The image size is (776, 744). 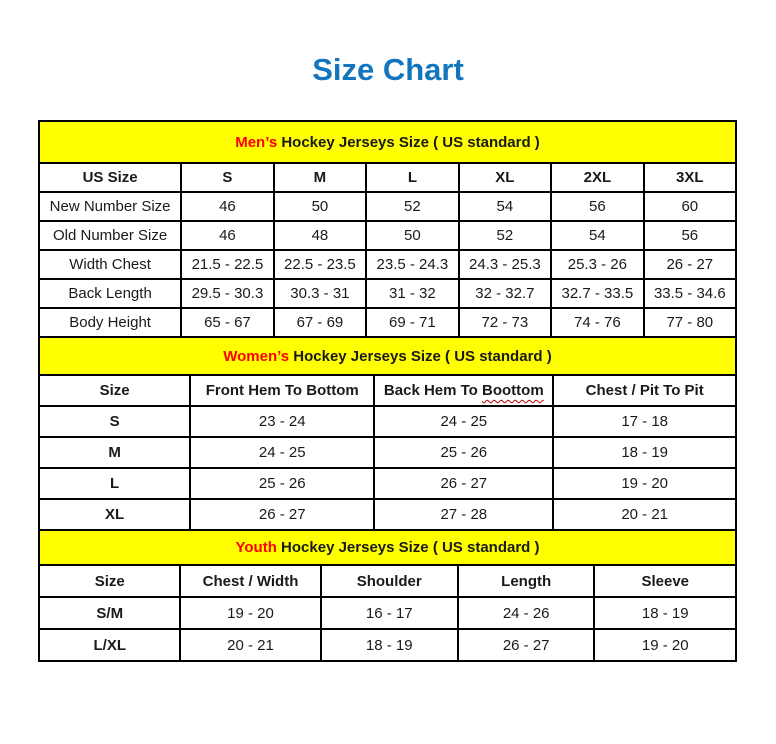 What do you see at coordinates (412, 293) in the screenshot?
I see `table-cell: 31 - 32` at bounding box center [412, 293].